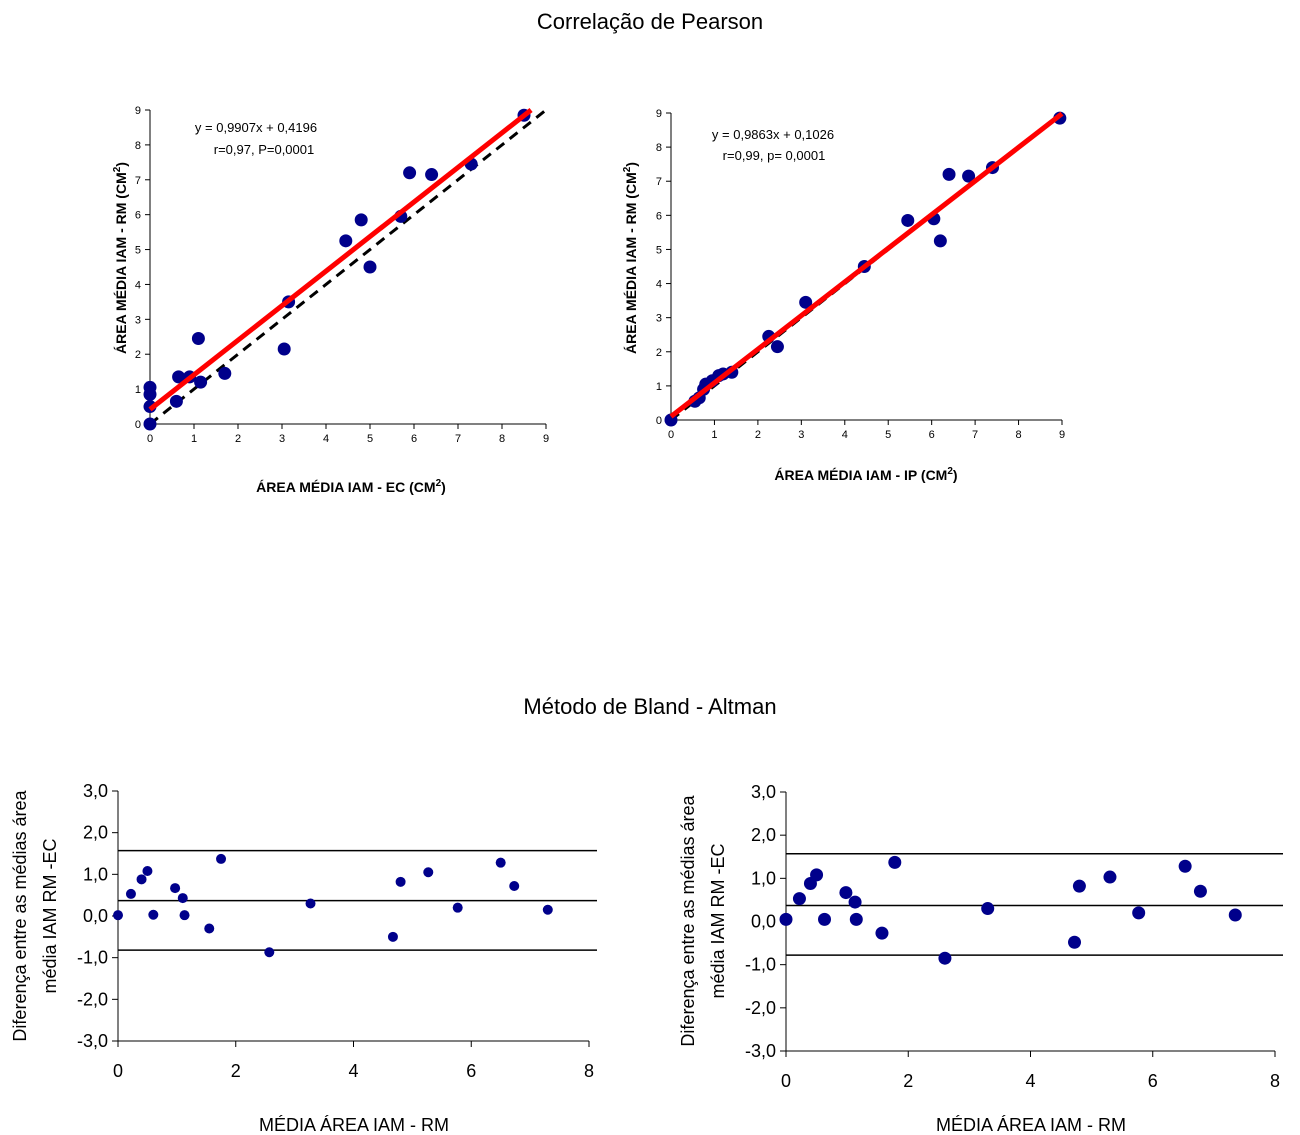 The image size is (1300, 1135). Describe the element at coordinates (138, 146) in the screenshot. I see `y-tick-label: 8` at that location.